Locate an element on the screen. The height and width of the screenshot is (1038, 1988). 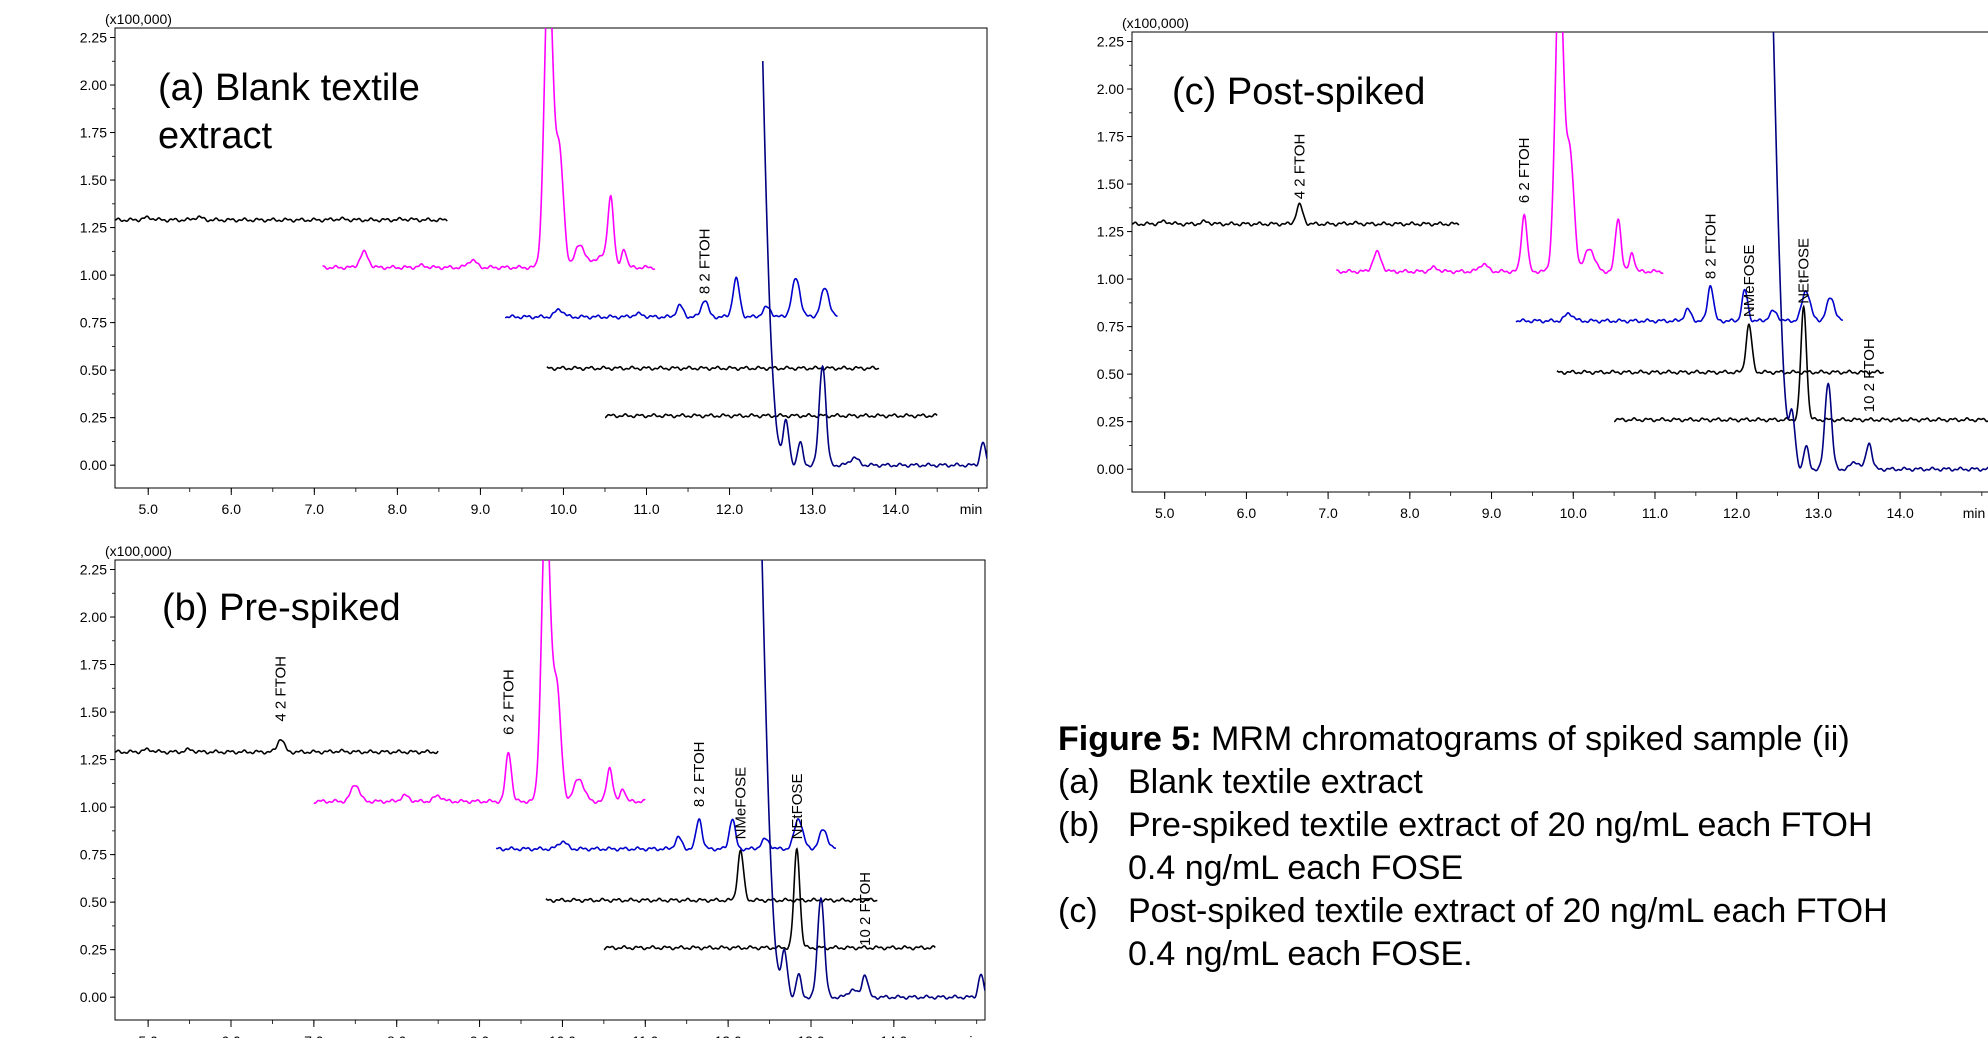
panel-label: (b) Pre-spiked is located at coordinates (281, 608).